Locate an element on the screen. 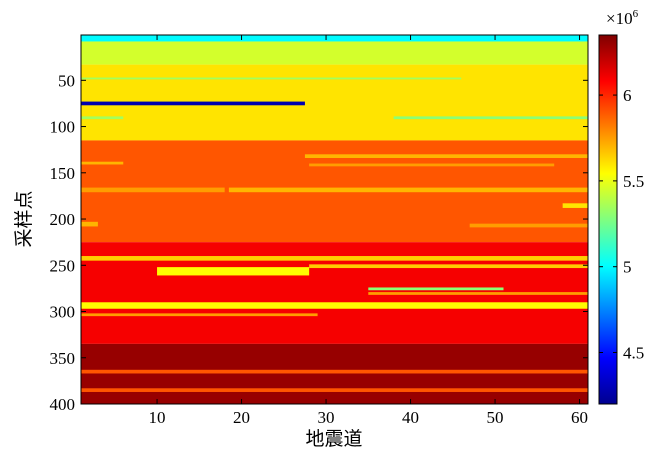 The height and width of the screenshot is (455, 664). colorbar-tick-label: 6 is located at coordinates (627, 95).